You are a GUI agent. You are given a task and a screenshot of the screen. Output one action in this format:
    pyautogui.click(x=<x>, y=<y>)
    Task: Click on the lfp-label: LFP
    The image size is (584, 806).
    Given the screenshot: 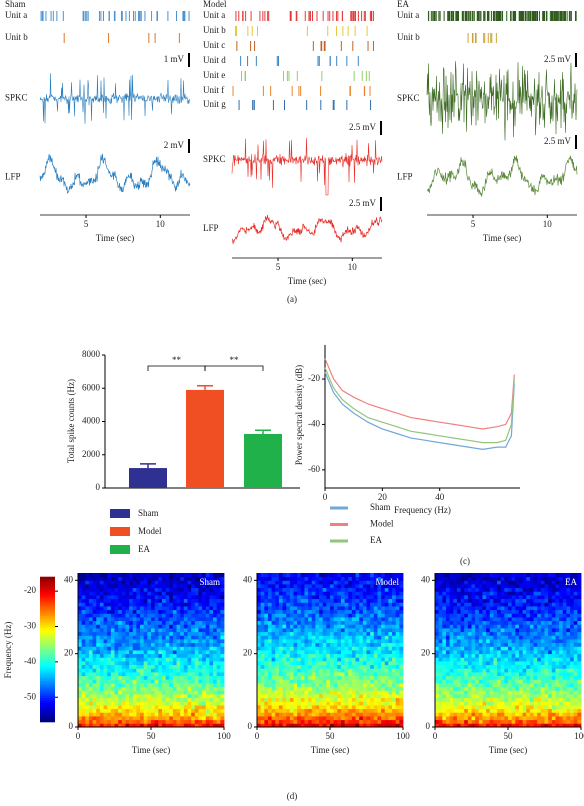 What is the action you would take?
    pyautogui.click(x=211, y=228)
    